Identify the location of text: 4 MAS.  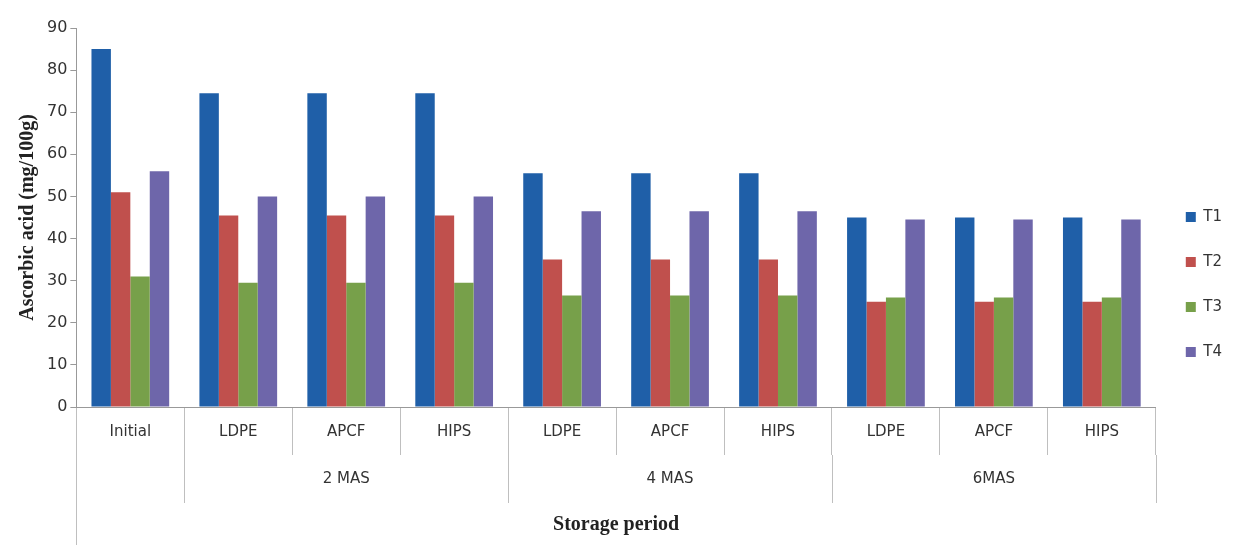
(670, 477).